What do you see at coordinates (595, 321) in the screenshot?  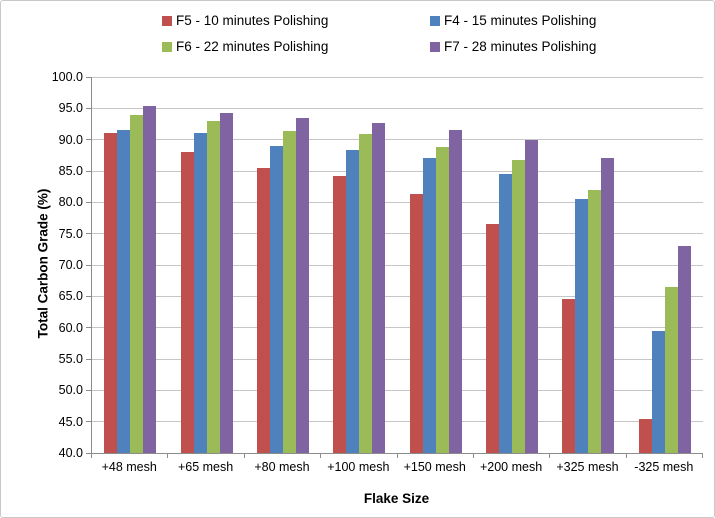 I see `bar-+325 mesh-series-3` at bounding box center [595, 321].